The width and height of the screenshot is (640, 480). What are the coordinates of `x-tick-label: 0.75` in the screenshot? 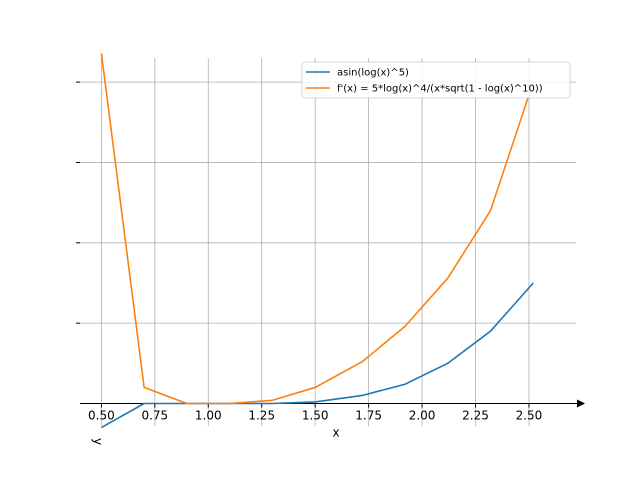 It's located at (154, 416).